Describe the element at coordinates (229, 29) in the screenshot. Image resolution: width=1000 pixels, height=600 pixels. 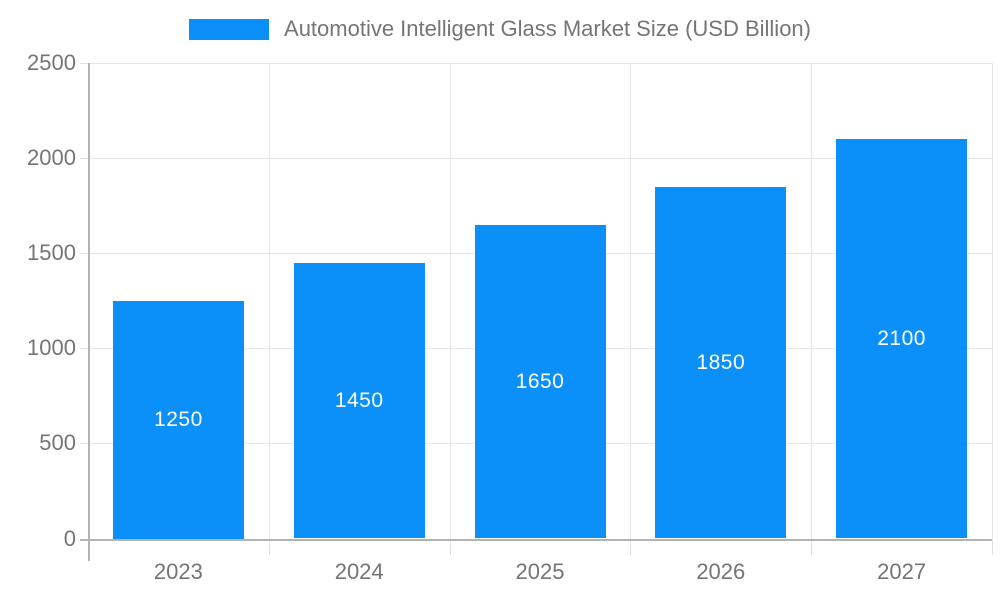
I see `legend-swatch-icon` at that location.